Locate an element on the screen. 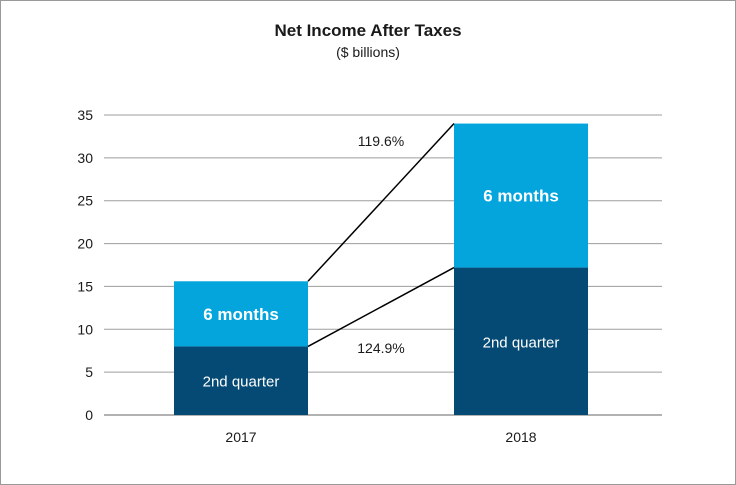 The height and width of the screenshot is (485, 736). chart-title: Net Income After Taxes is located at coordinates (368, 30).